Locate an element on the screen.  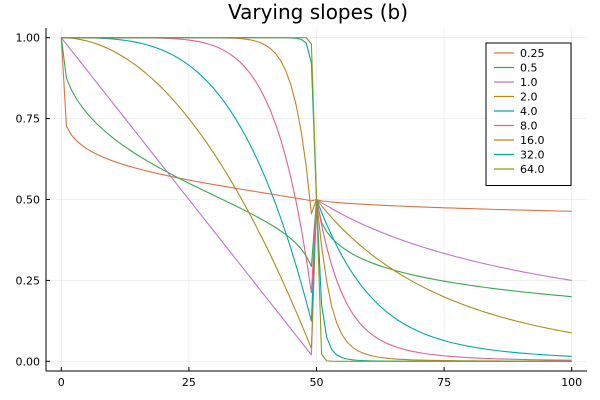
legend-label: 8.0 is located at coordinates (529, 126).